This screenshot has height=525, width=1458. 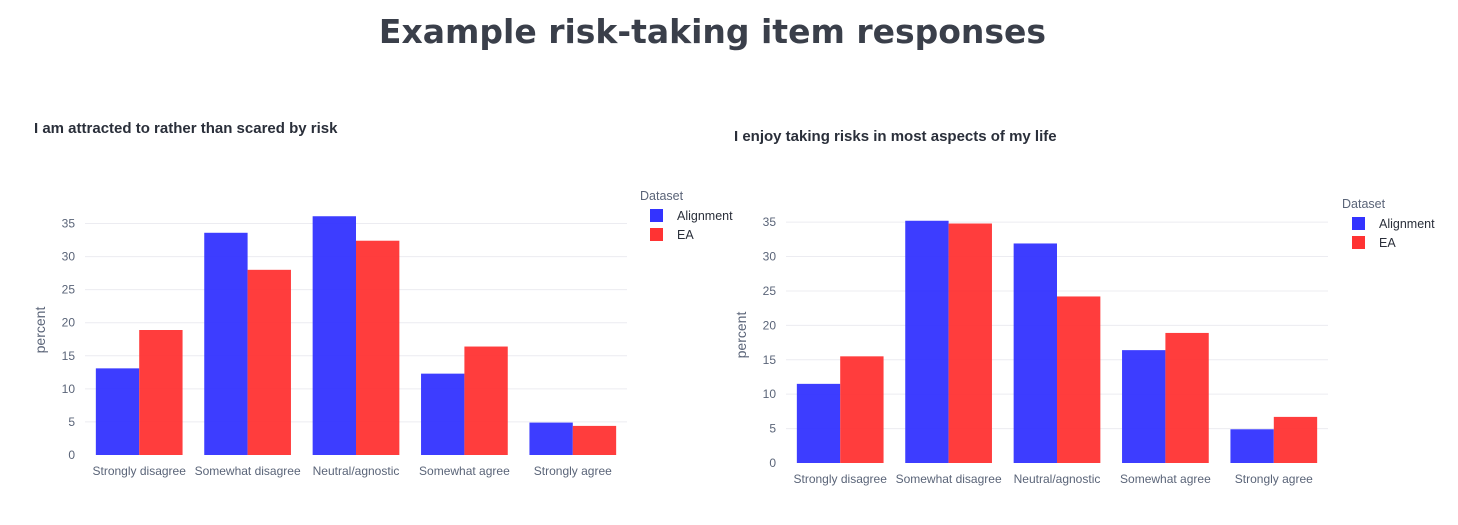 I want to click on page-title: Example risk-taking item responses, so click(x=712, y=31).